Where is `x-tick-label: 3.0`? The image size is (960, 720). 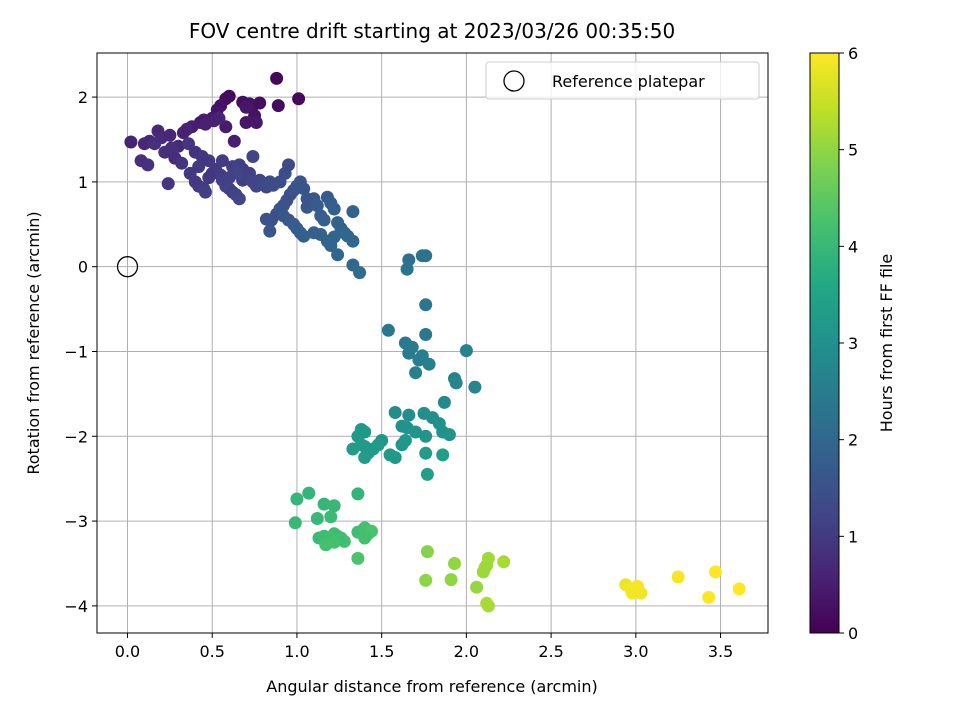
x-tick-label: 3.0 is located at coordinates (635, 651).